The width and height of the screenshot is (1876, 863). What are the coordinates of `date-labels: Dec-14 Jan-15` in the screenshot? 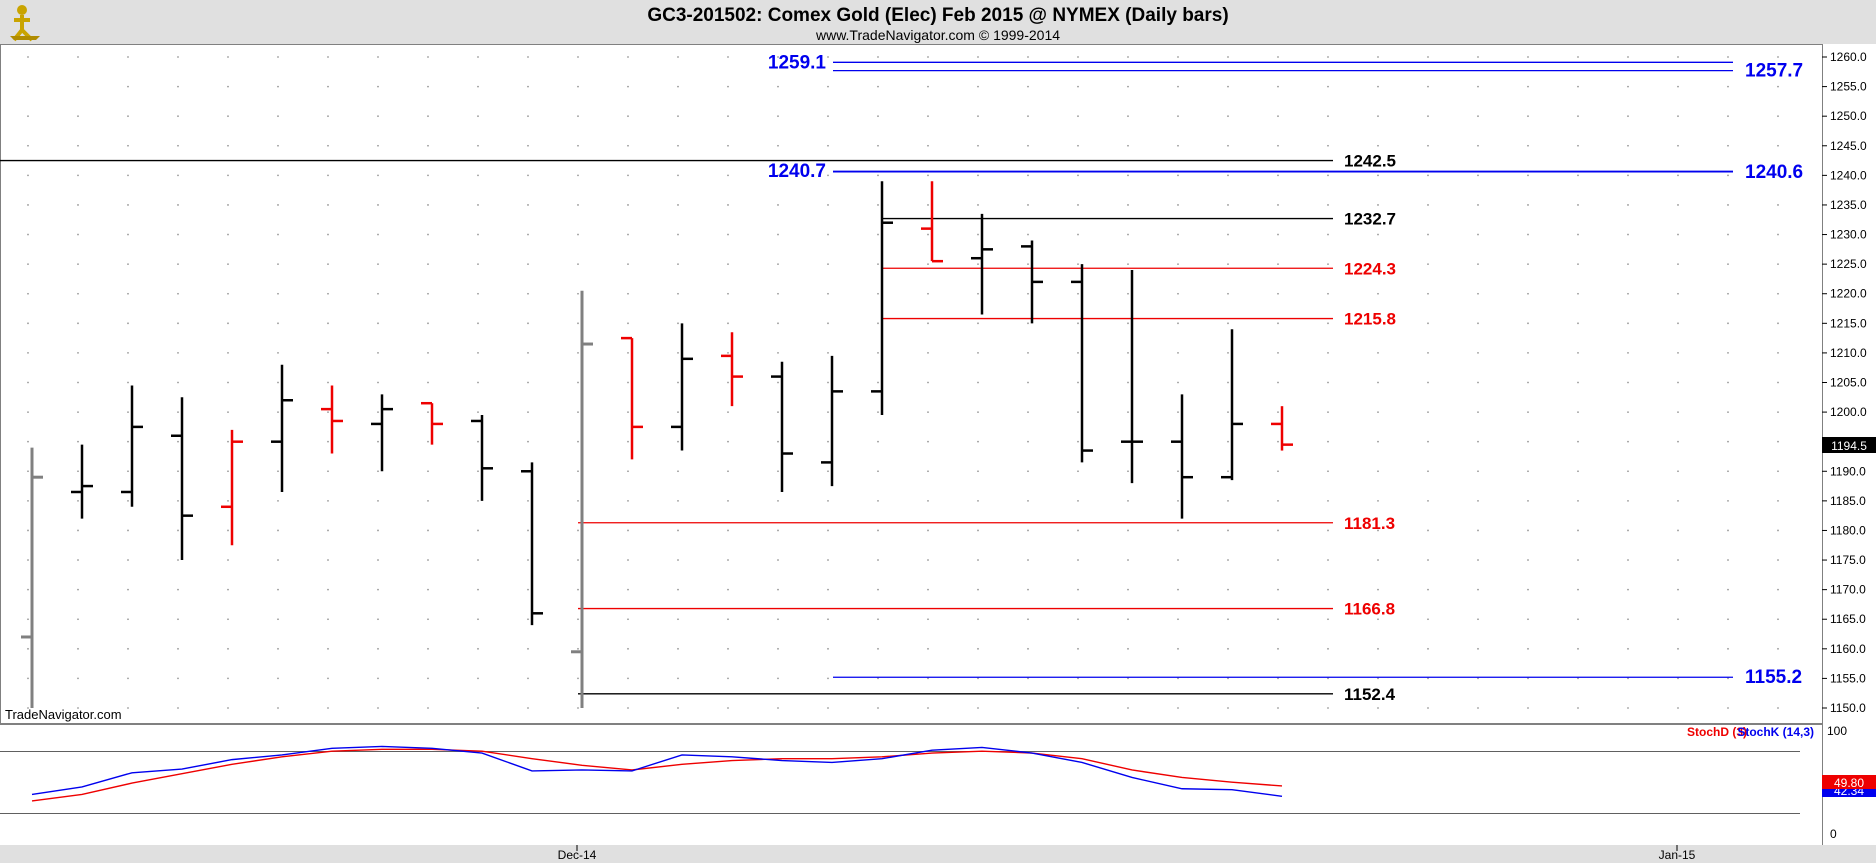 It's located at (1127, 853).